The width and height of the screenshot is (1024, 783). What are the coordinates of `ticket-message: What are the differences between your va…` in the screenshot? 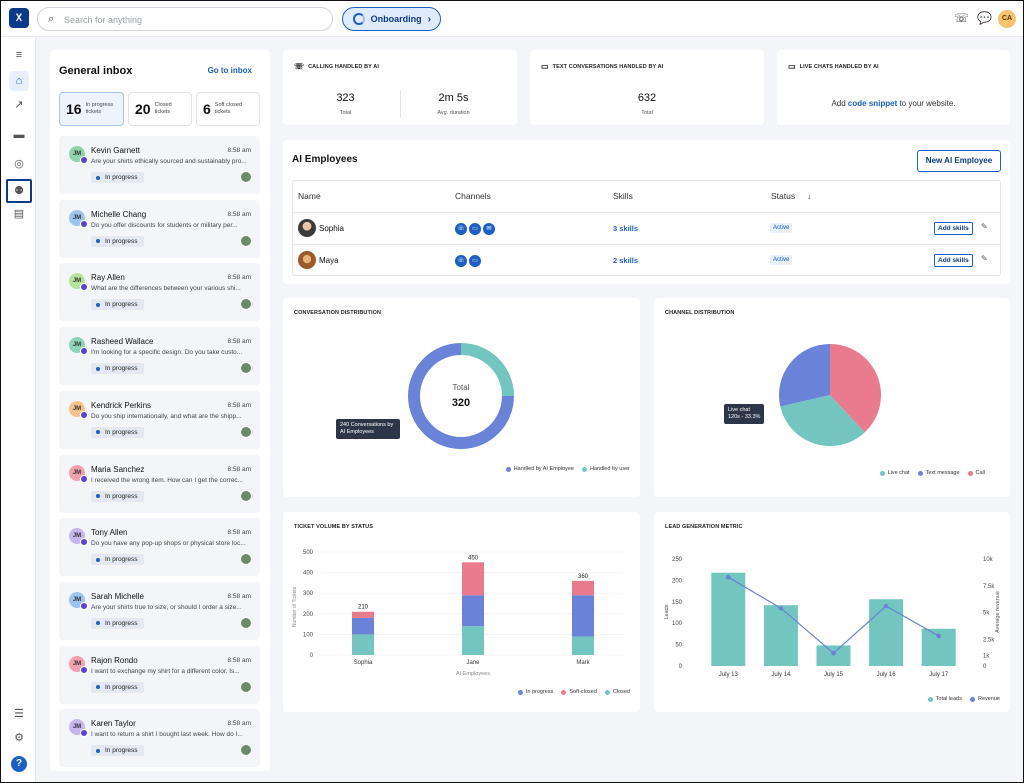 It's located at (166, 289).